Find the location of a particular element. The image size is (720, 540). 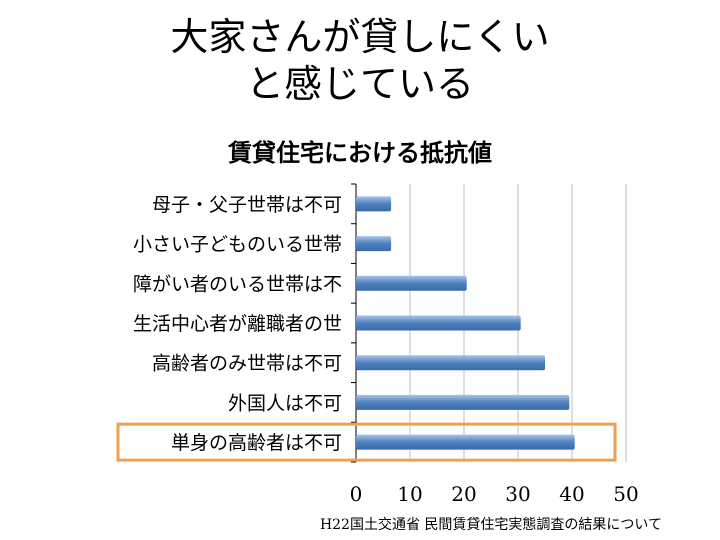

slide-title-line-1: 大家さんが貸しにくい is located at coordinates (360, 37).